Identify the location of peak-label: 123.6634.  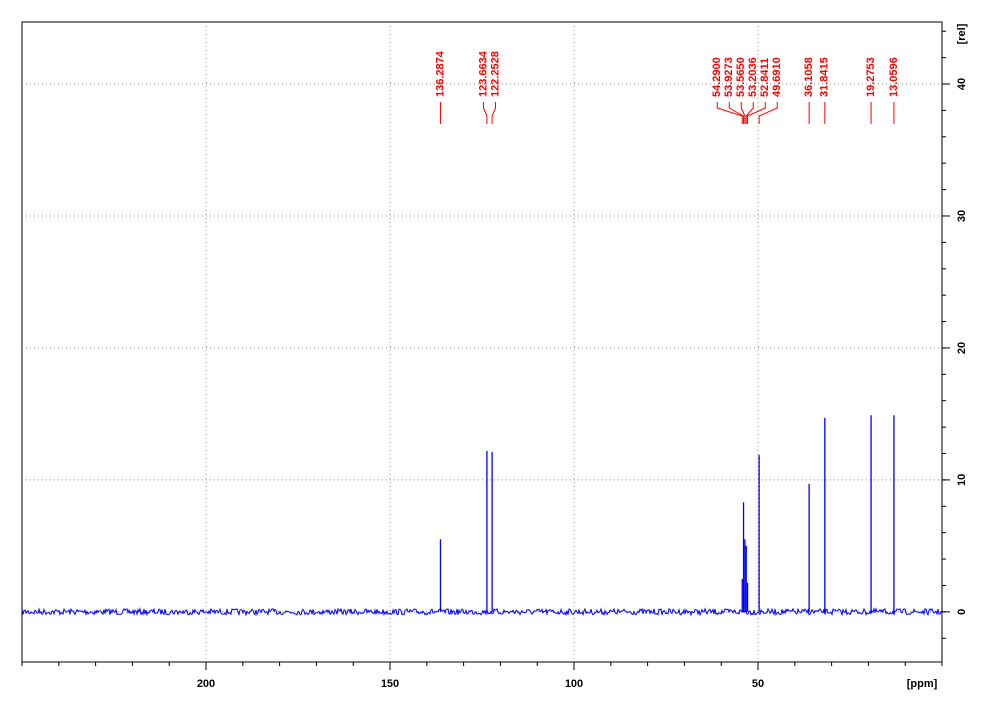
(483, 73).